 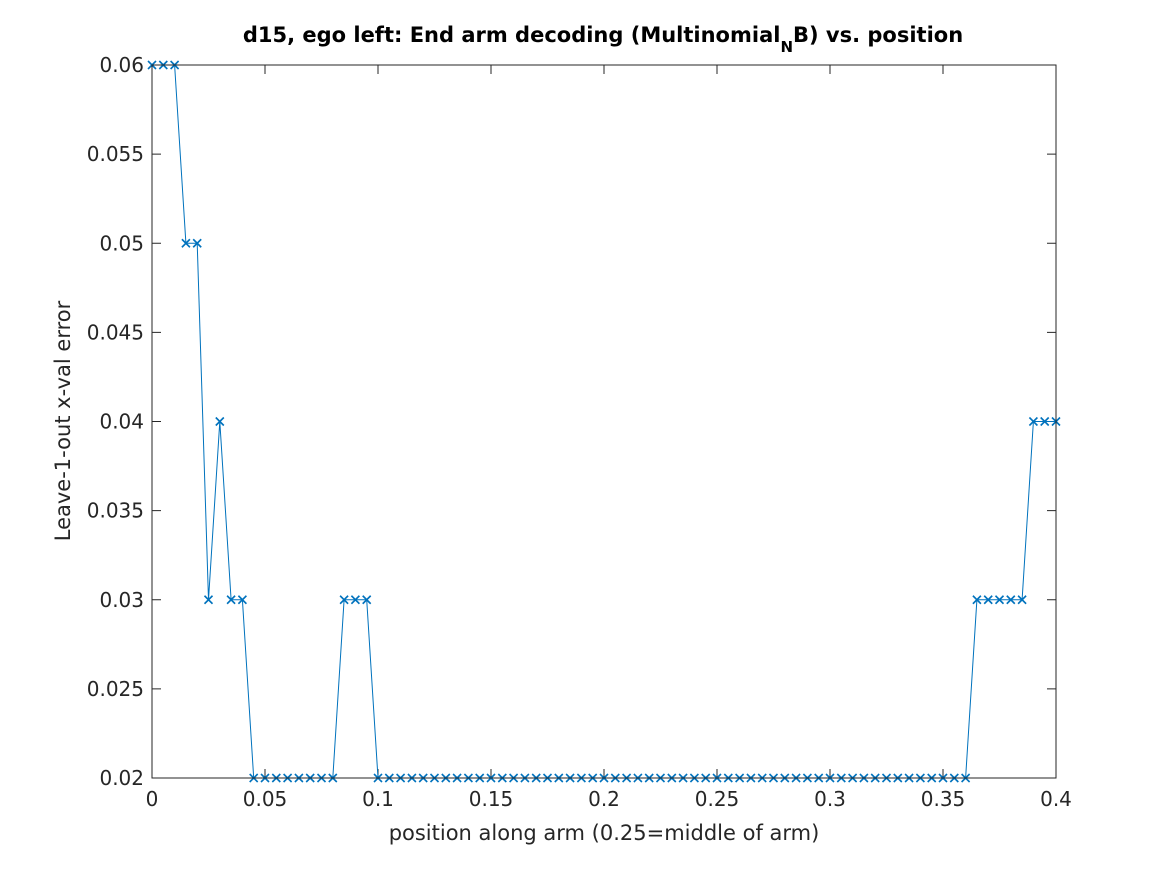 What do you see at coordinates (943, 799) in the screenshot?
I see `x-tick-label: 0.35` at bounding box center [943, 799].